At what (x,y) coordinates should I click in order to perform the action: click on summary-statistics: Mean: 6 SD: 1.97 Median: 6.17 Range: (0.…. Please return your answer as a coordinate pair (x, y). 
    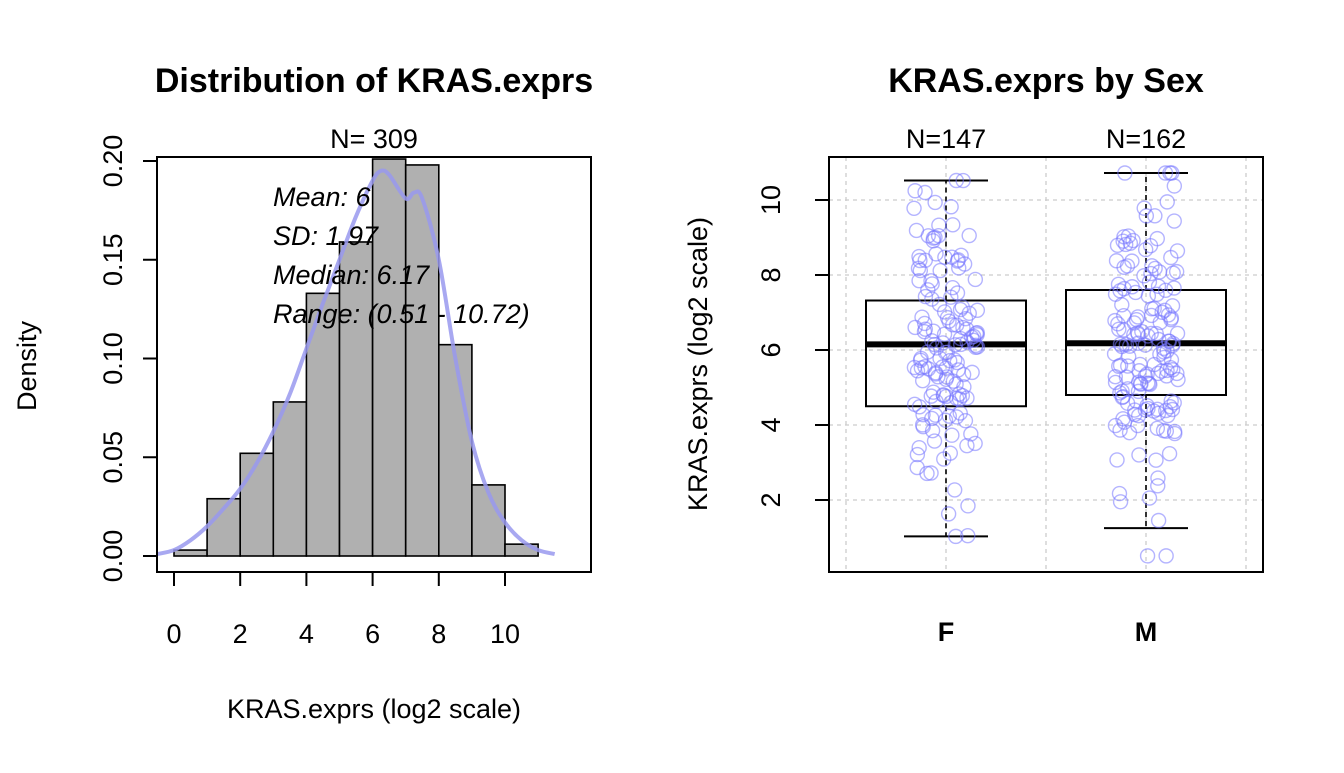
    Looking at the image, I should click on (401, 255).